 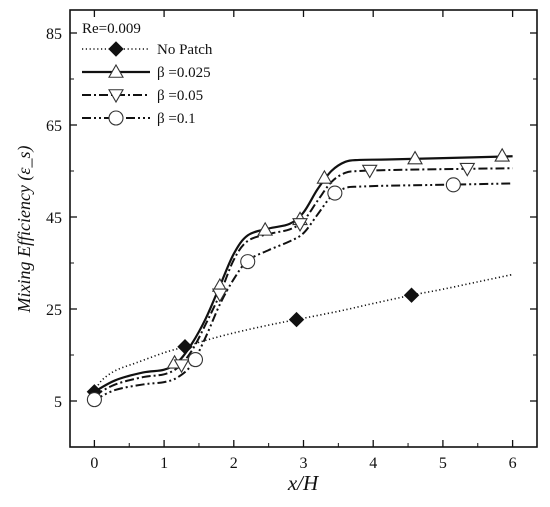 What do you see at coordinates (184, 73) in the screenshot?
I see `legend-label-1: β =0.025` at bounding box center [184, 73].